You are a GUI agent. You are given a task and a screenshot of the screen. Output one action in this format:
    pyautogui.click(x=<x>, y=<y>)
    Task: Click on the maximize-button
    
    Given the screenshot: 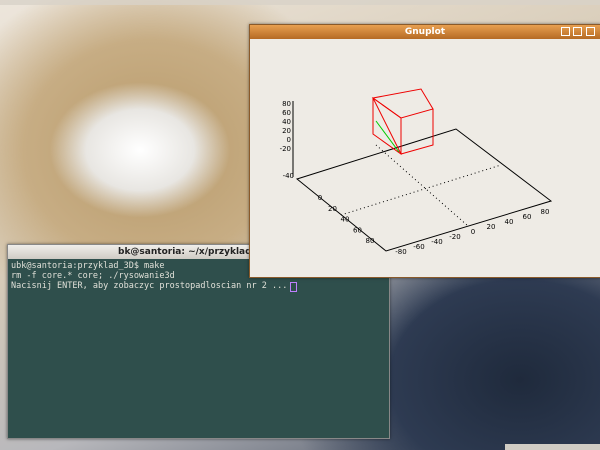 What is the action you would take?
    pyautogui.click(x=577, y=31)
    